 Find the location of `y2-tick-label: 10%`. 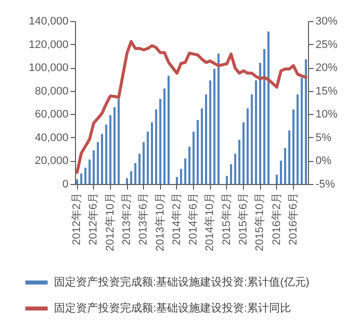

y2-tick-label: 10% is located at coordinates (327, 114).